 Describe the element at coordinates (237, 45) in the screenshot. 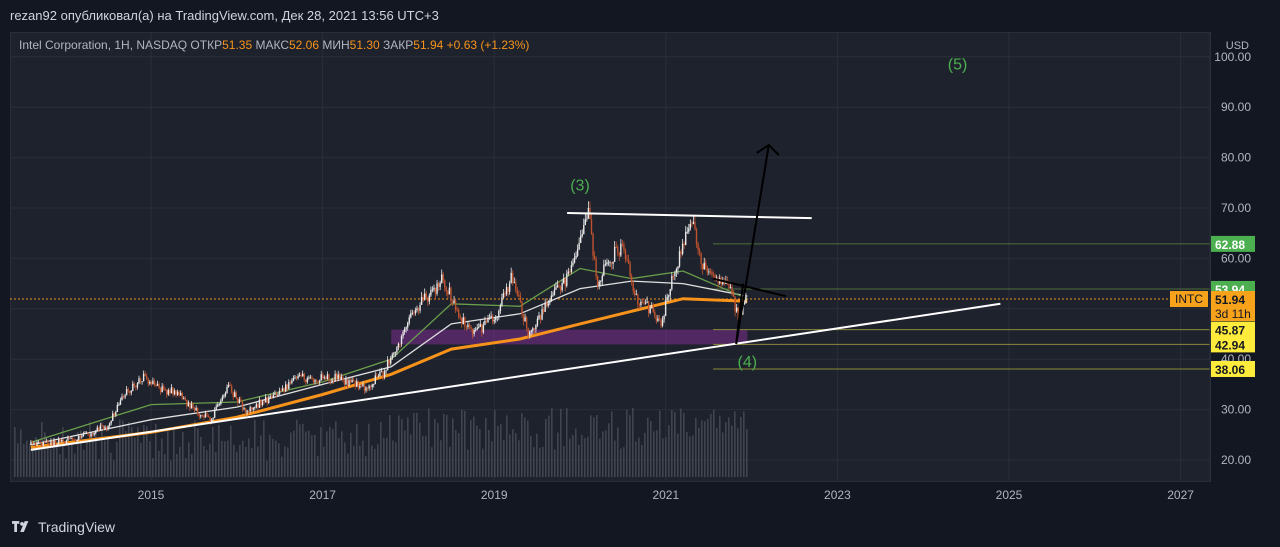

I see `legend-open-value: 51.35` at that location.